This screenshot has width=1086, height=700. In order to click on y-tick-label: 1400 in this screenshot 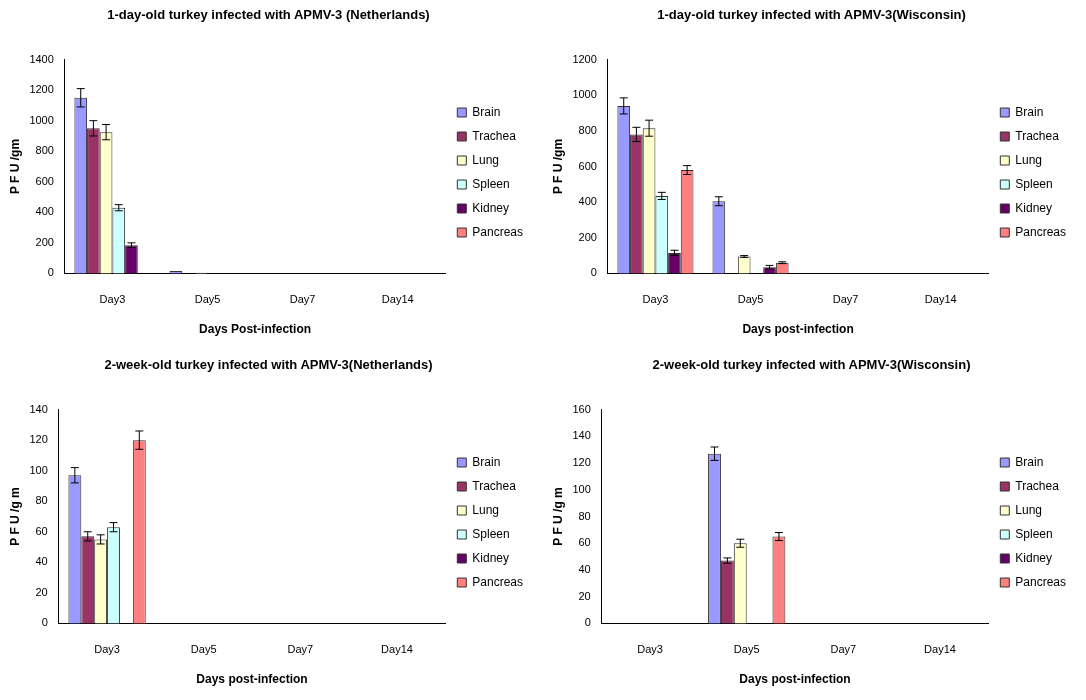, I will do `click(41, 58)`.